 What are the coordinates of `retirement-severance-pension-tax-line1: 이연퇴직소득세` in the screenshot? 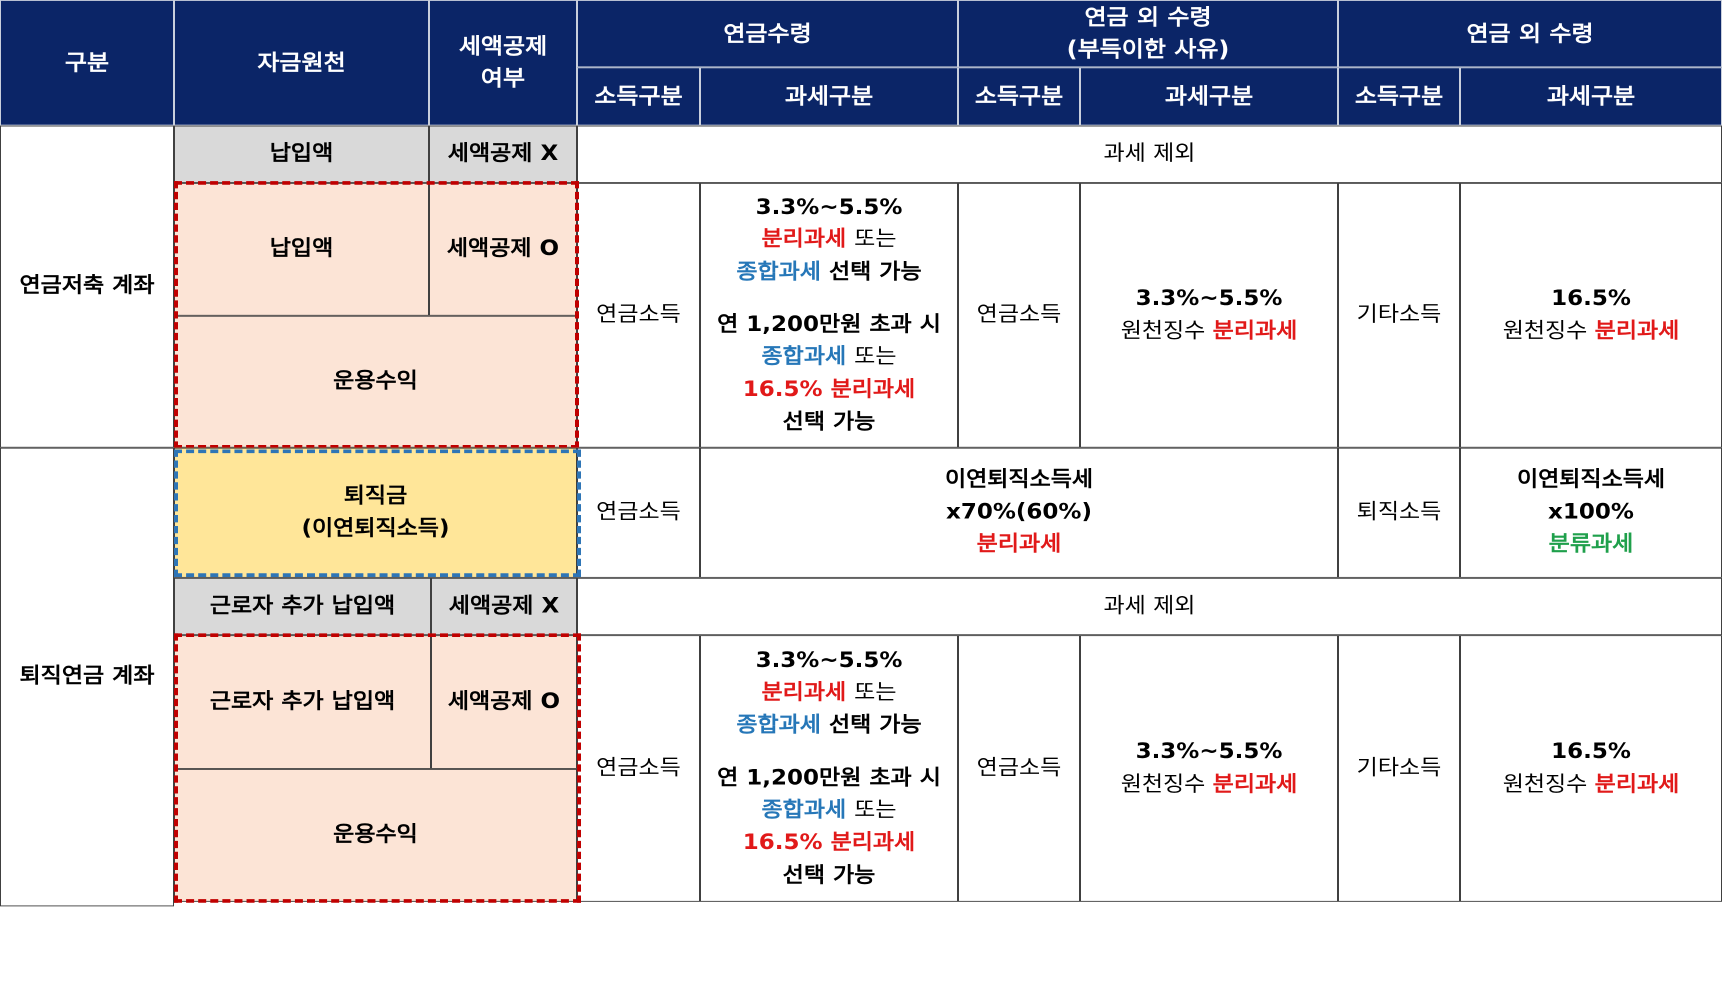 It's located at (1019, 479).